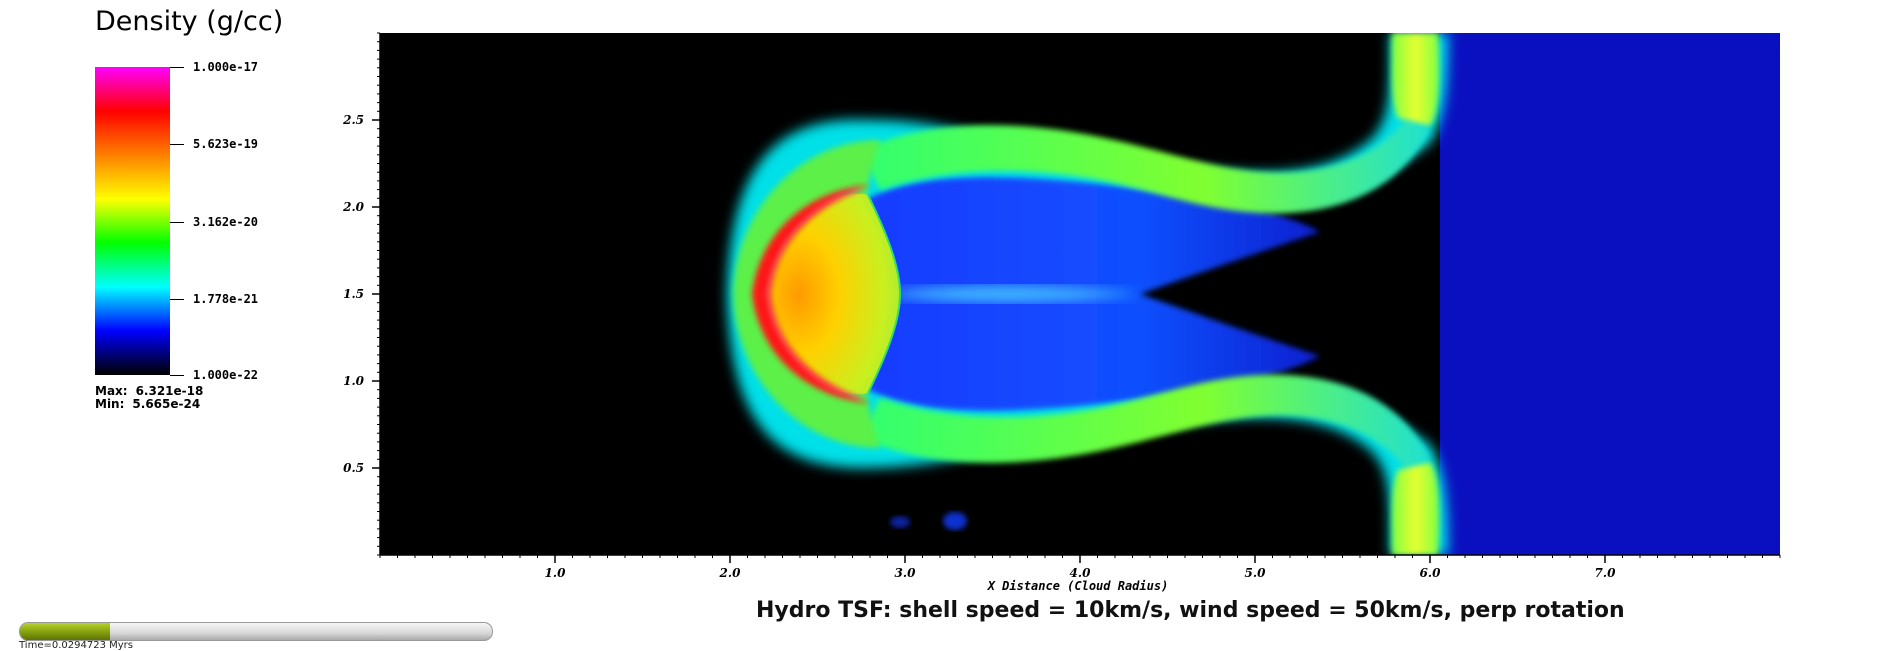 This screenshot has height=651, width=1882. I want to click on x-axis-title: X Distance (Cloud Radius), so click(1078, 586).